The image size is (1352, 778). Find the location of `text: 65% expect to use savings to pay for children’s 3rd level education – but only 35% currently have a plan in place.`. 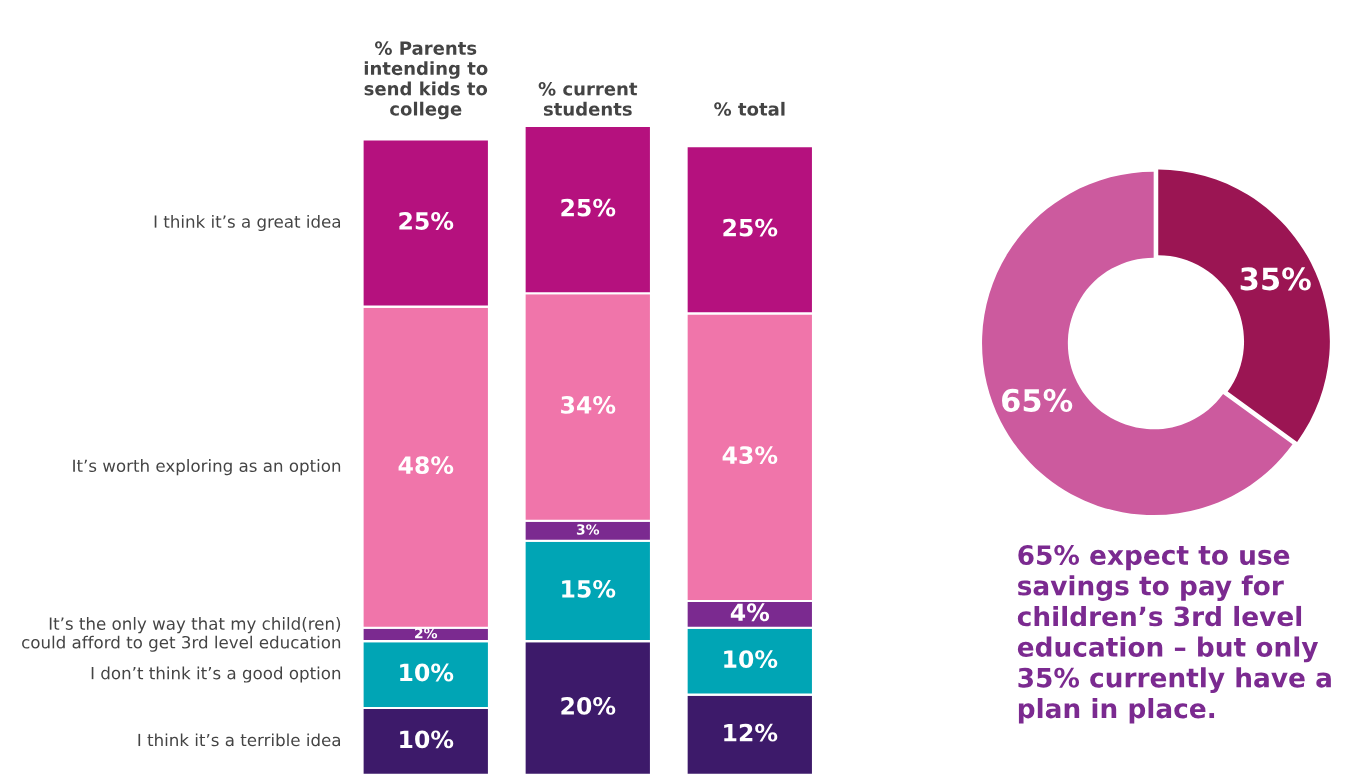

text: 65% expect to use savings to pay for children’s 3rd level education – but only 35% currently have a plan in place. is located at coordinates (1174, 634).